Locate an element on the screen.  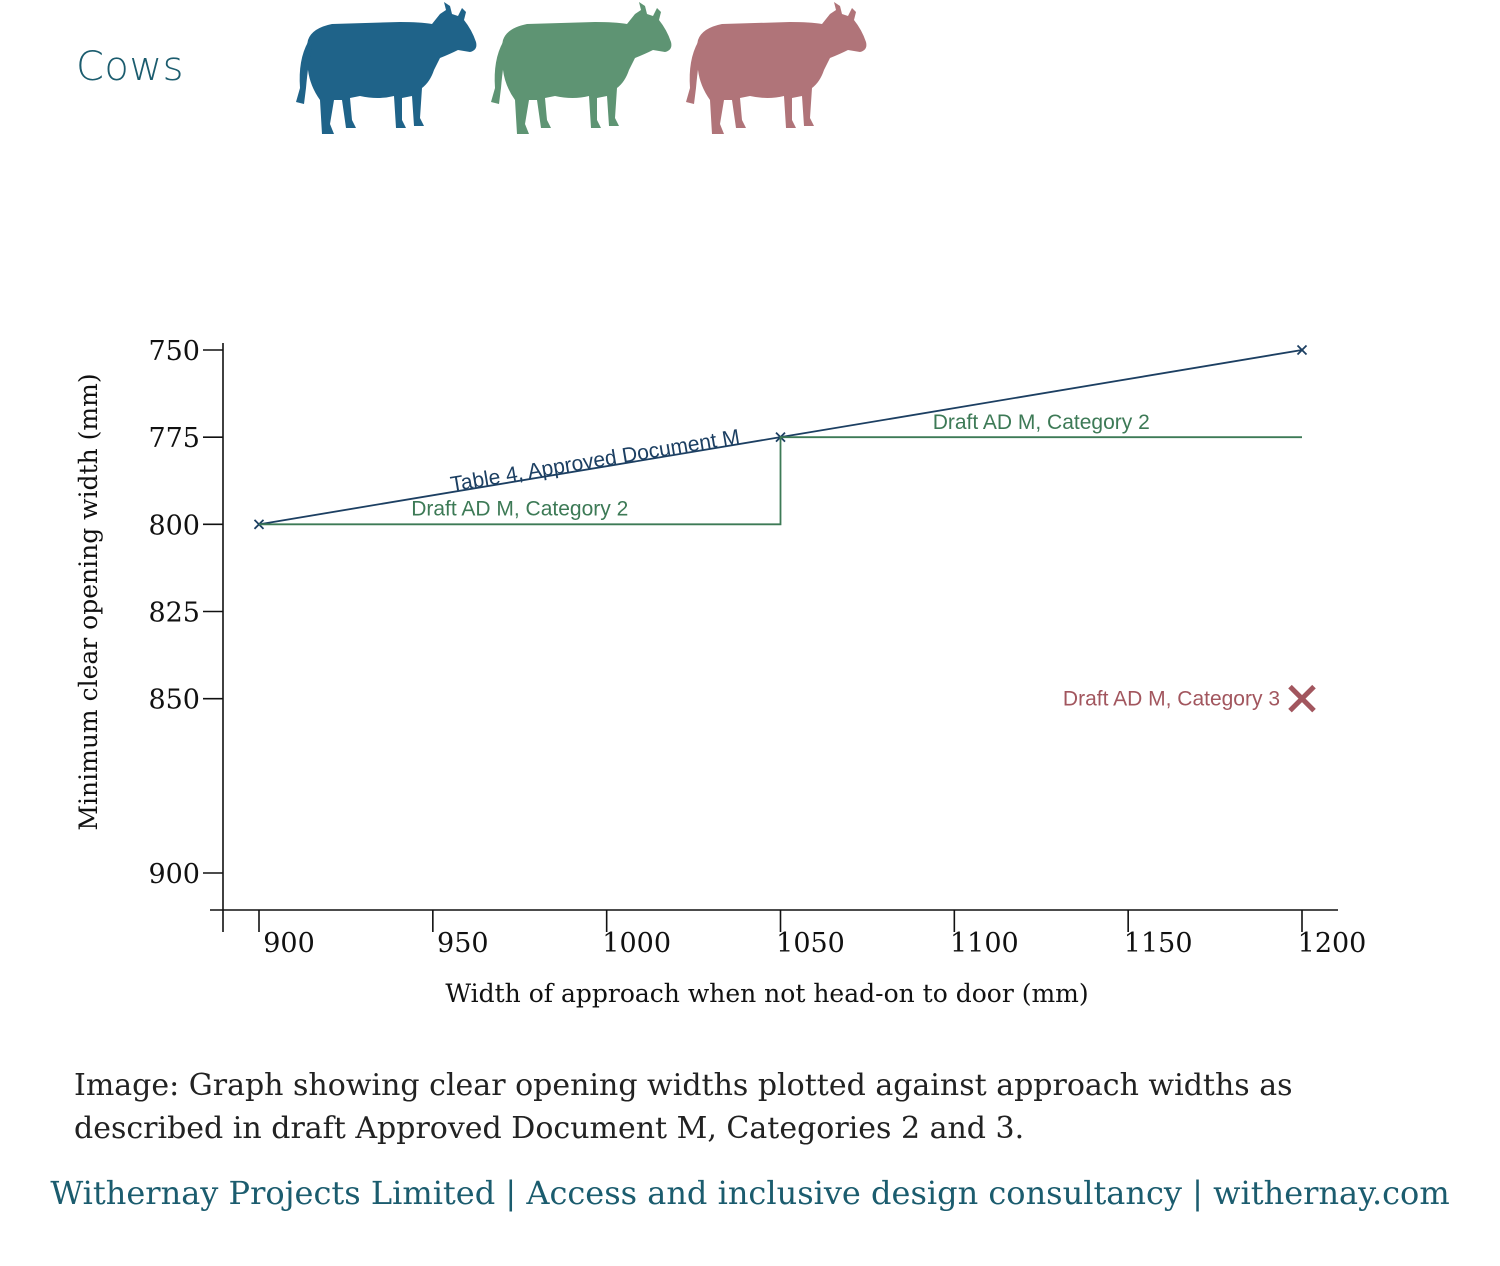
y-tick-label: 825 is located at coordinates (174, 613).